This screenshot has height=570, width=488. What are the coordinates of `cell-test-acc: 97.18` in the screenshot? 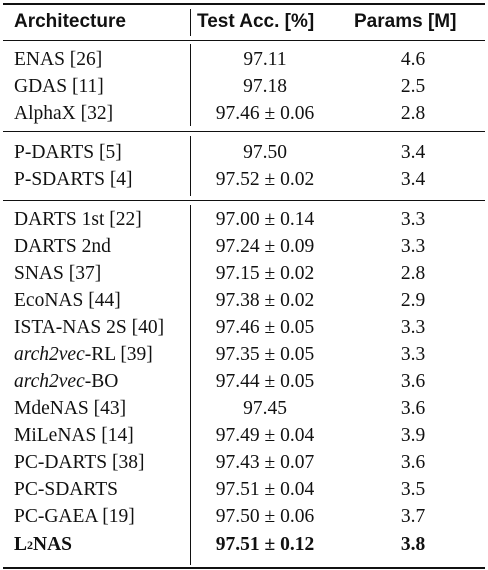 It's located at (265, 86).